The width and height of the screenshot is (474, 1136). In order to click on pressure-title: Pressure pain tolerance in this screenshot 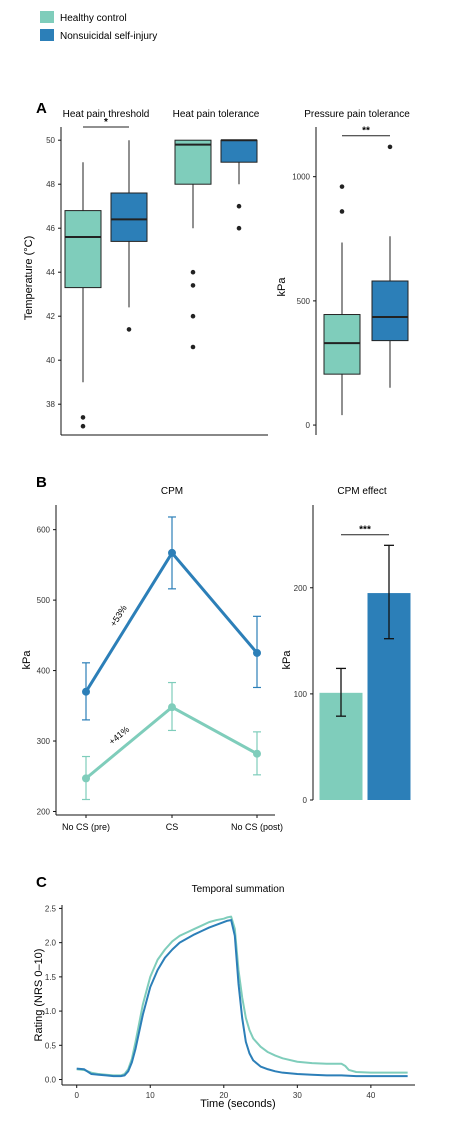, I will do `click(357, 114)`.